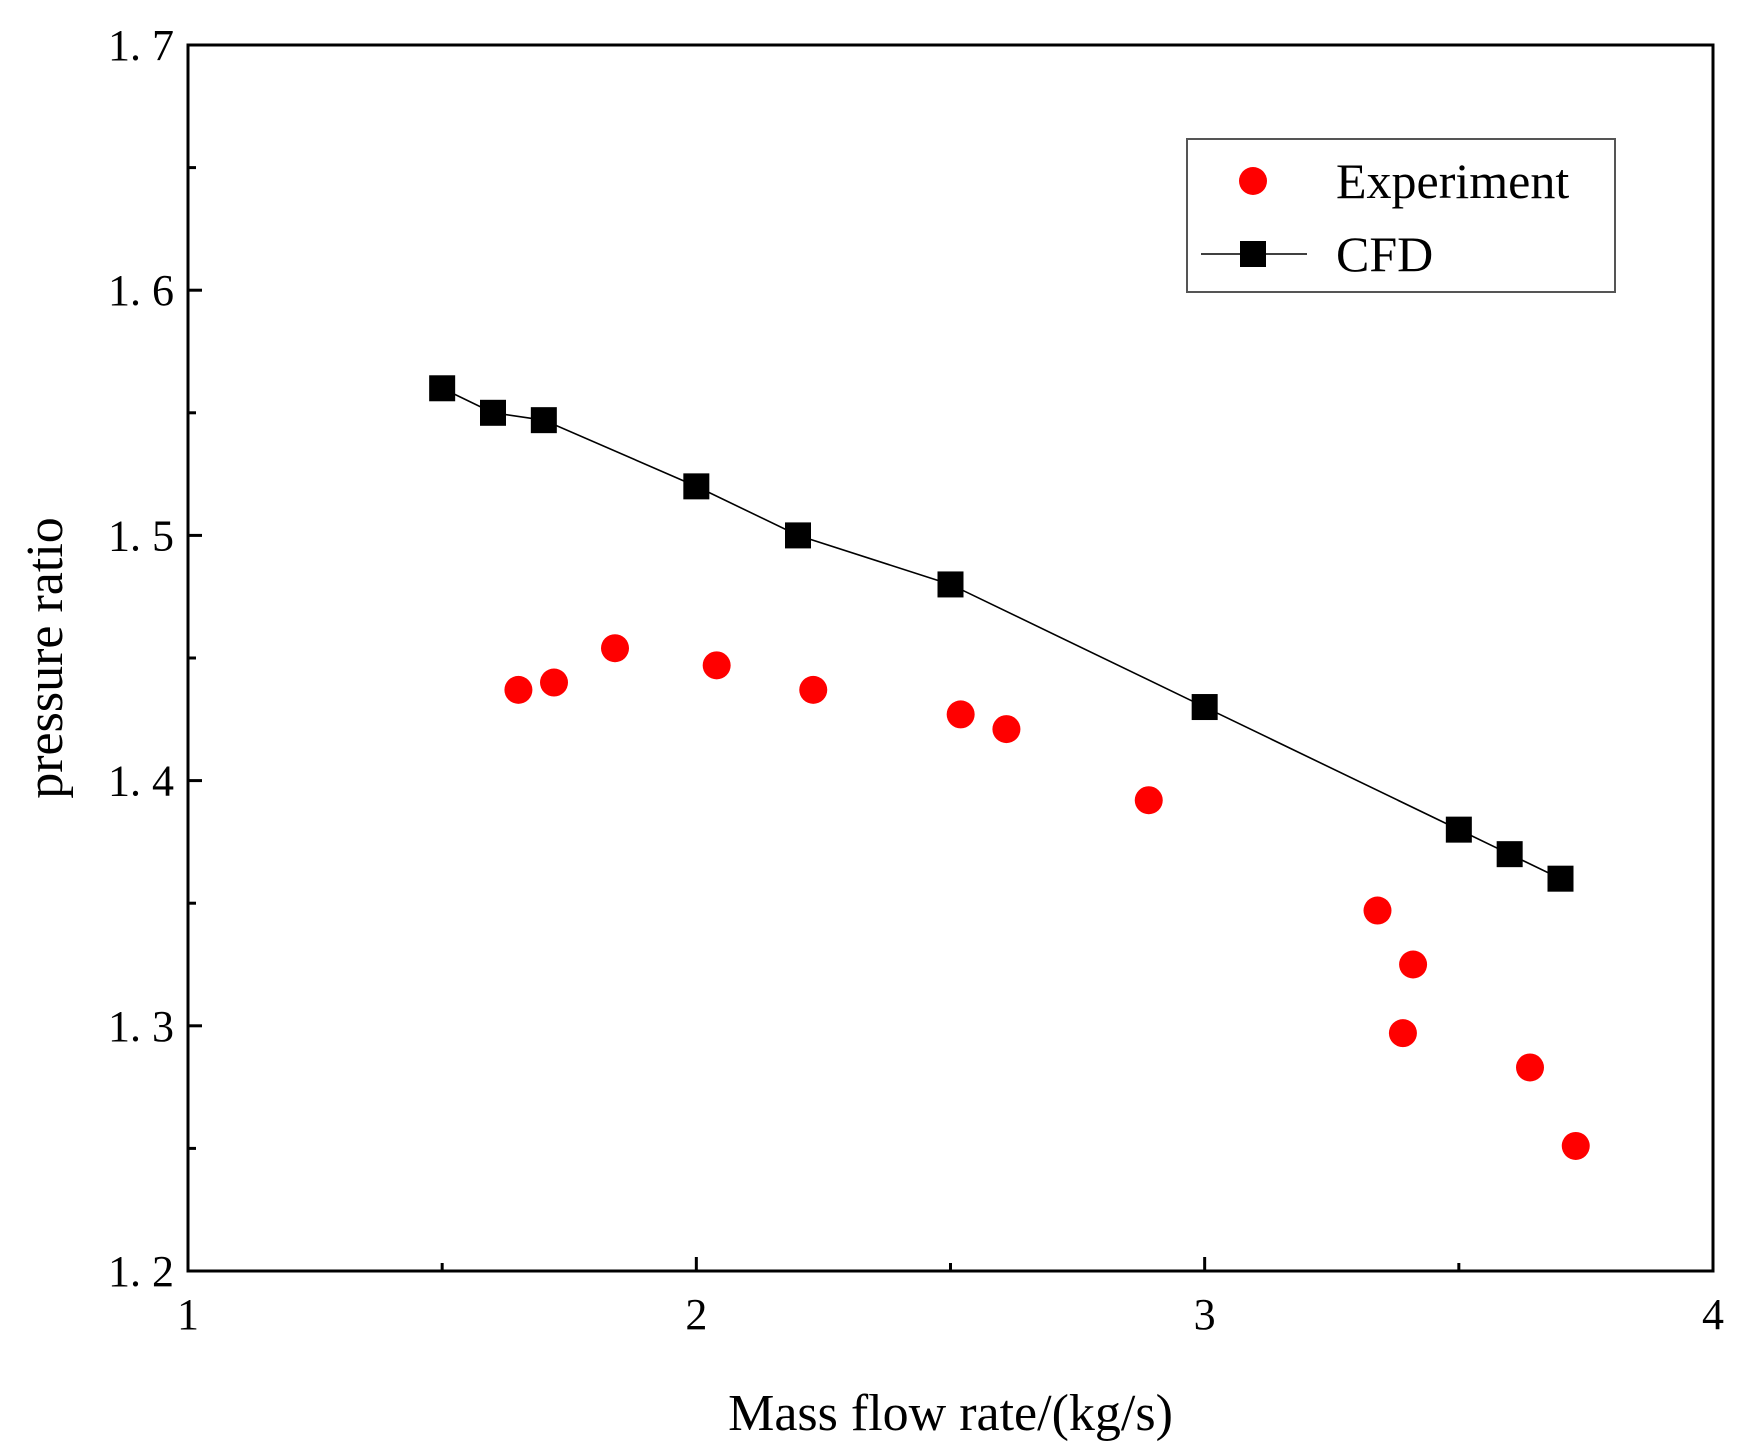 The height and width of the screenshot is (1446, 1738). Describe the element at coordinates (141, 781) in the screenshot. I see `y-tick-label: 1. 4` at that location.